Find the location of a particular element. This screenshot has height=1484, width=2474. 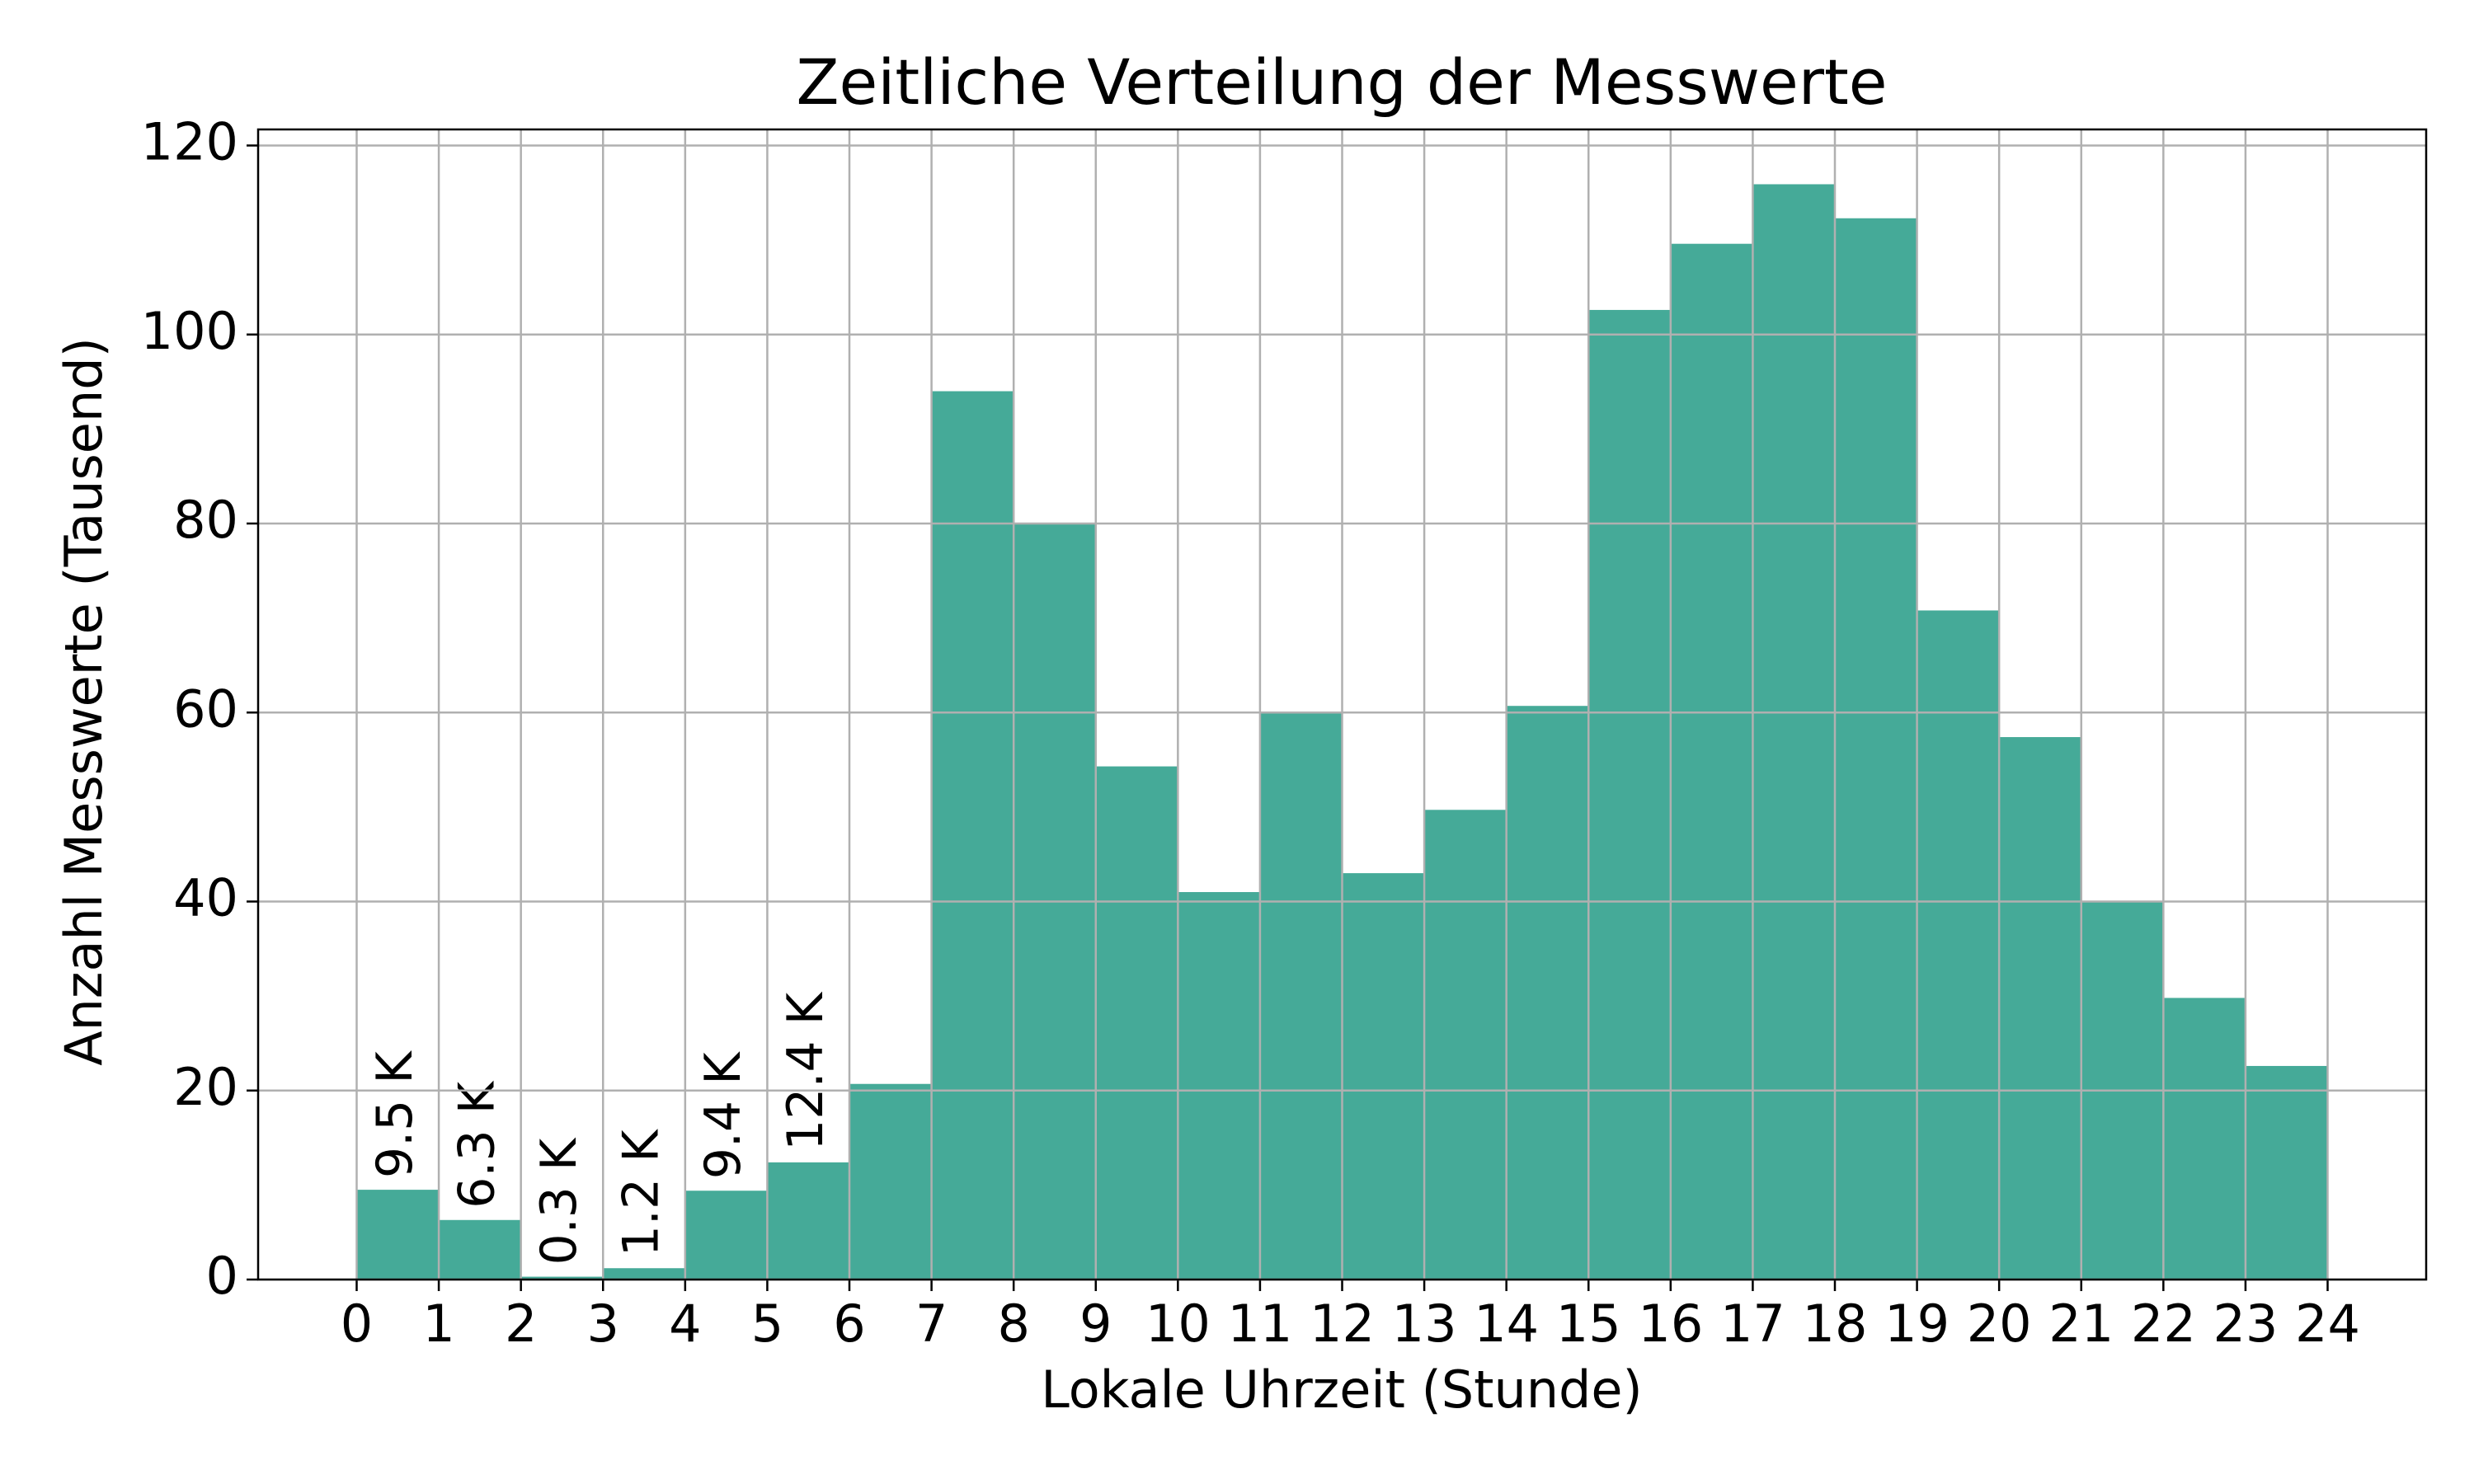

y-tick-label: 100 is located at coordinates (189, 331).